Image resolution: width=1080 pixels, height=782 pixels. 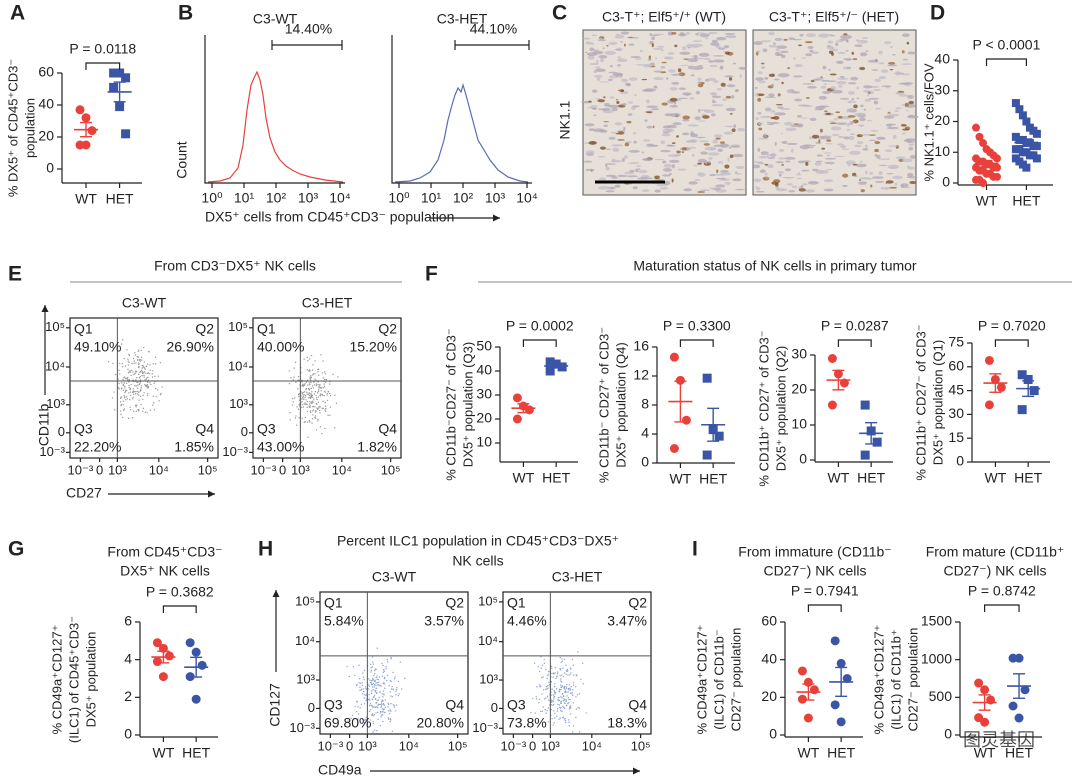 I want to click on x-tick-label: WT, so click(x=681, y=479).